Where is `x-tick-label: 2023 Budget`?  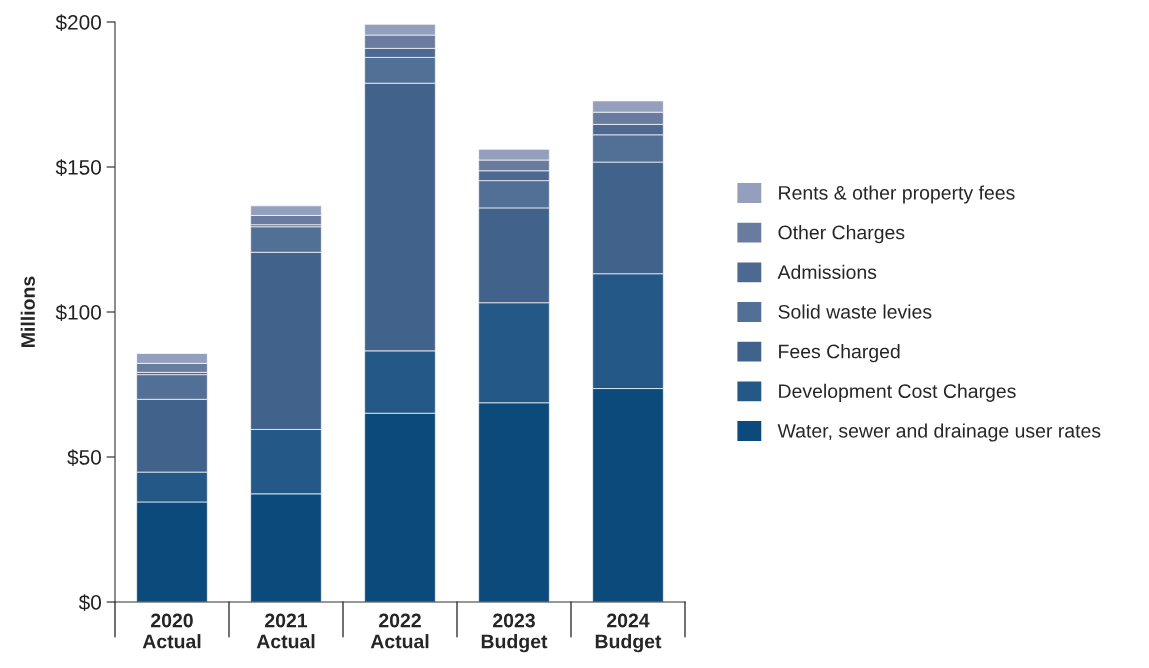
x-tick-label: 2023 Budget is located at coordinates (514, 633).